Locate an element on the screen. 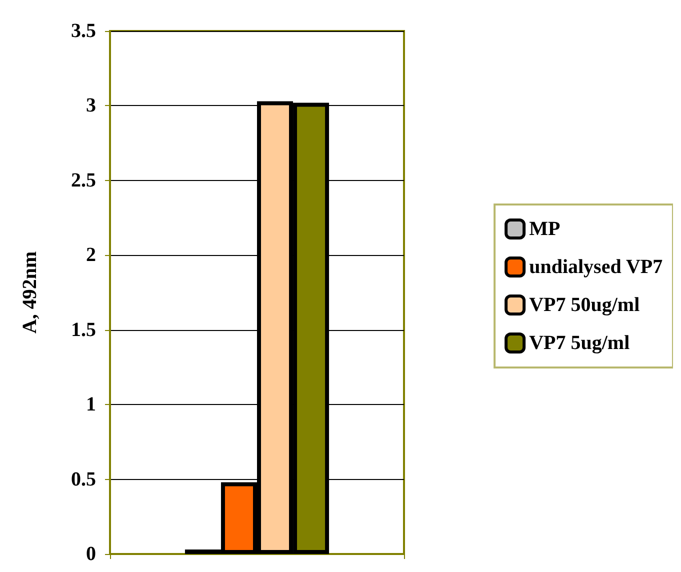 Image resolution: width=681 pixels, height=572 pixels. legend-label: VP7 50ug/ml is located at coordinates (584, 305).